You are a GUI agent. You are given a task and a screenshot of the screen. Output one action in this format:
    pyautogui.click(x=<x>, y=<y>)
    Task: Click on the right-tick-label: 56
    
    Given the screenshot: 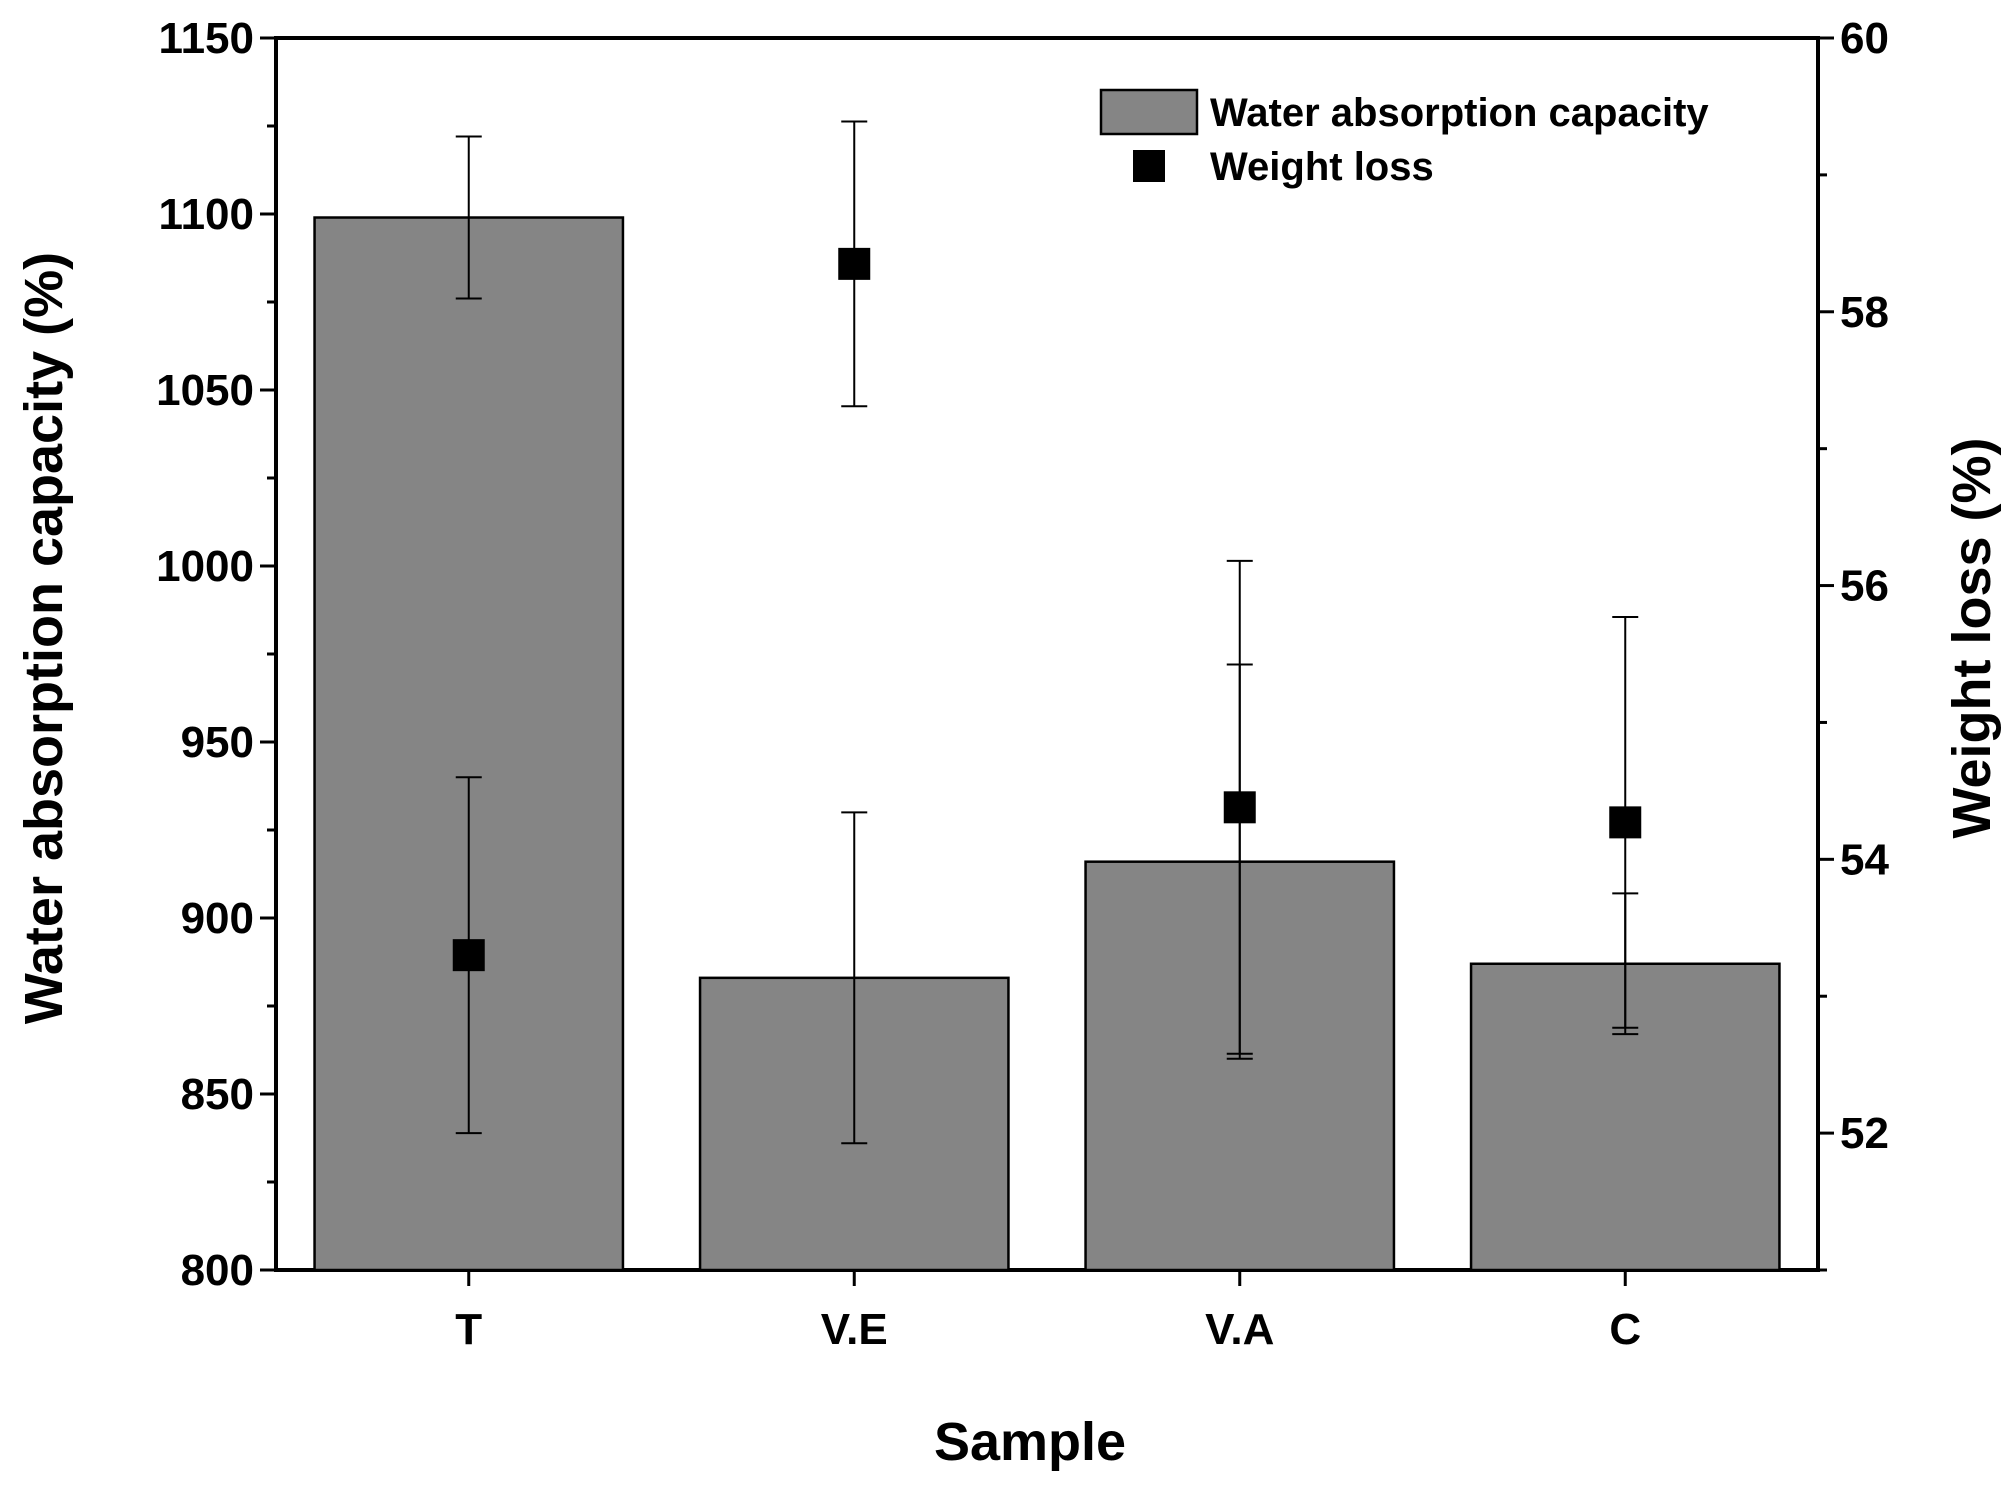 What is the action you would take?
    pyautogui.click(x=1864, y=586)
    